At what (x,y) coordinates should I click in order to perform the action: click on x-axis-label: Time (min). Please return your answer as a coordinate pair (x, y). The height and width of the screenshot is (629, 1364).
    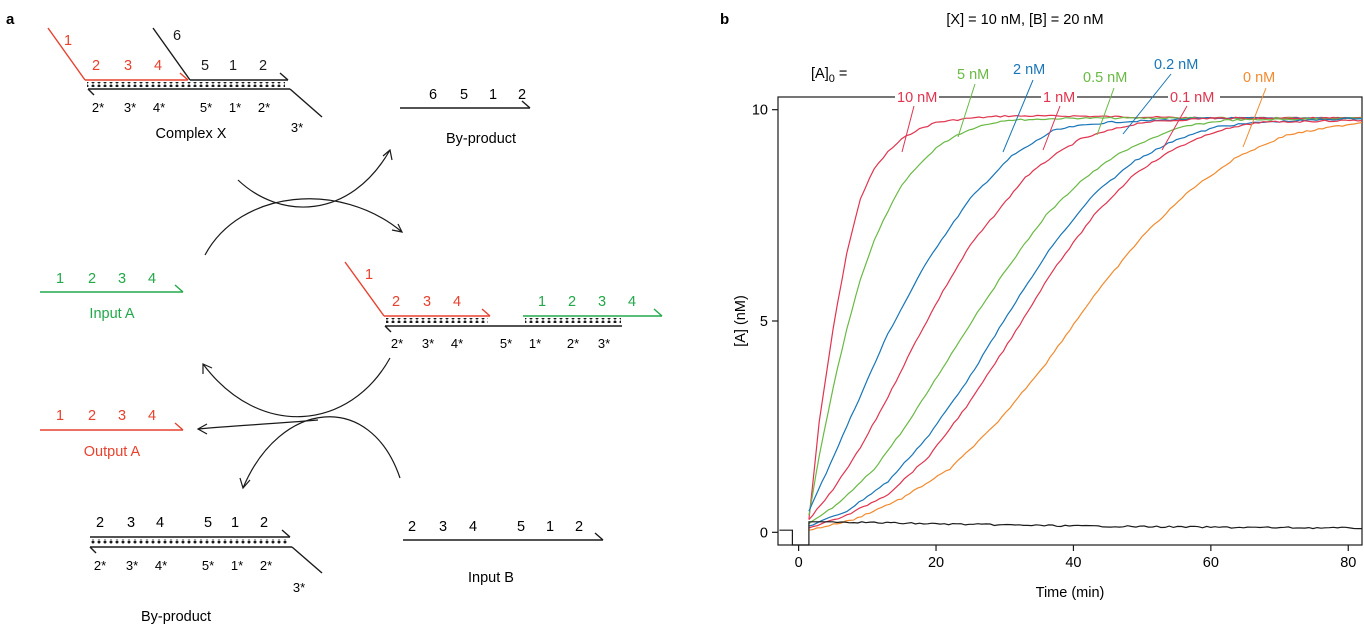
    Looking at the image, I should click on (1070, 593).